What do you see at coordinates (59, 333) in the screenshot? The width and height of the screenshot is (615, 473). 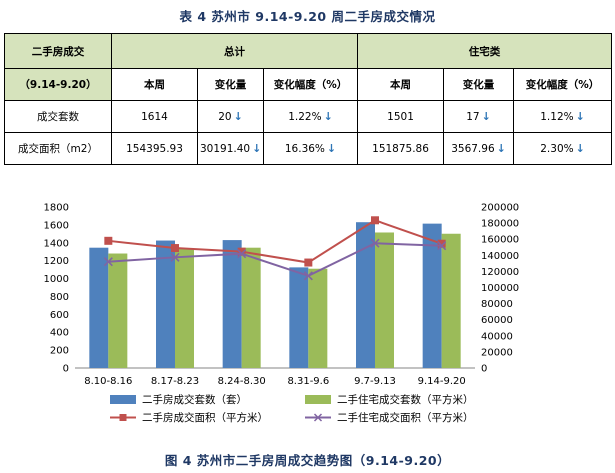 I see `left-axis-tick-label: 400` at bounding box center [59, 333].